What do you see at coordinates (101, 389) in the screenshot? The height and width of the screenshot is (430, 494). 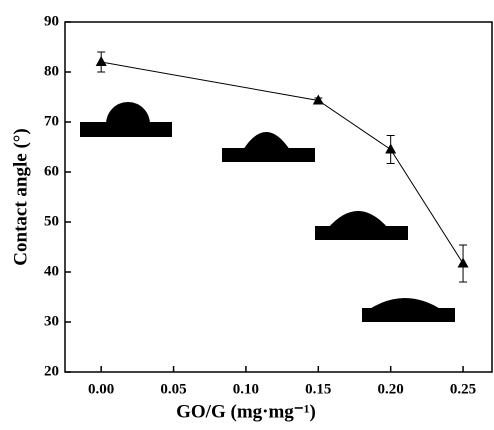 I see `x-tick-label: 0.00` at bounding box center [101, 389].